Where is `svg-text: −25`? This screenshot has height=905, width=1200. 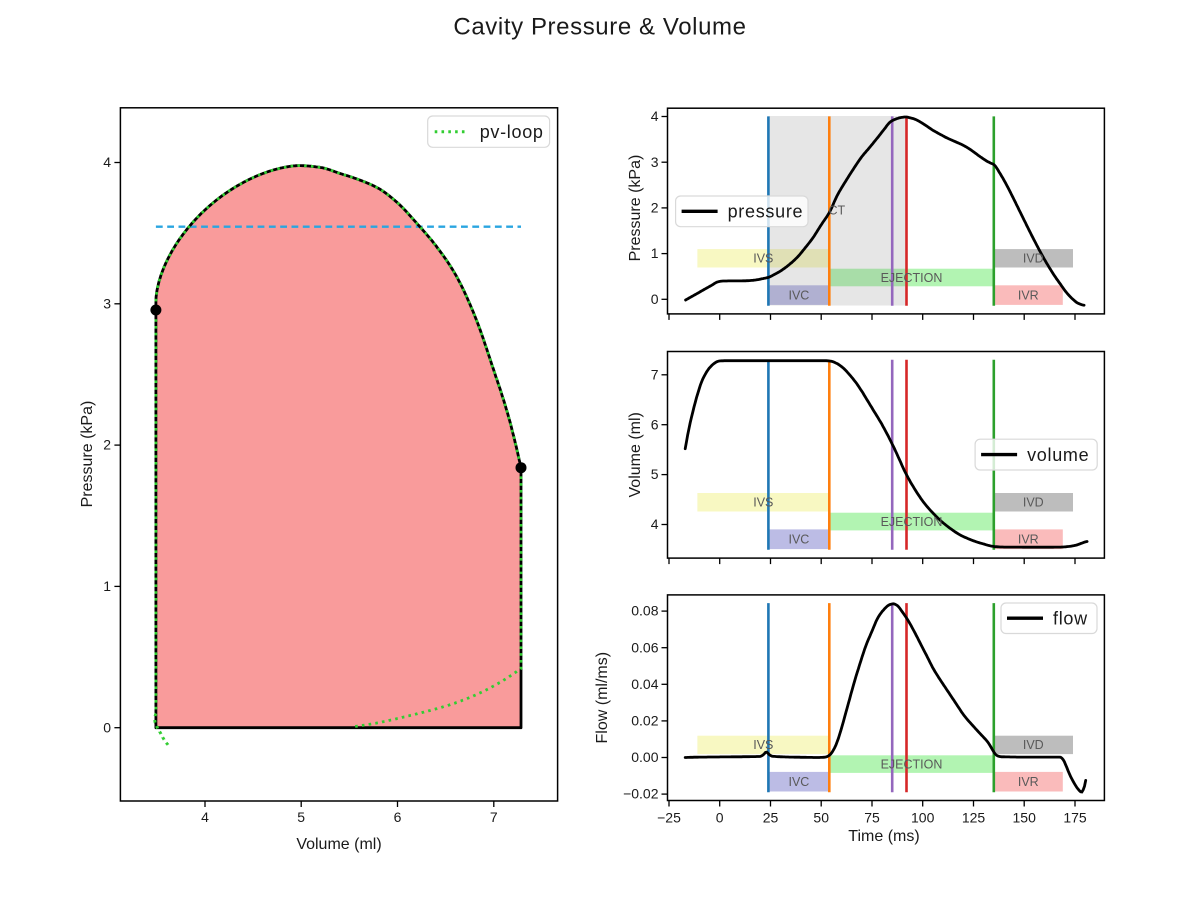
svg-text: −25 is located at coordinates (669, 818).